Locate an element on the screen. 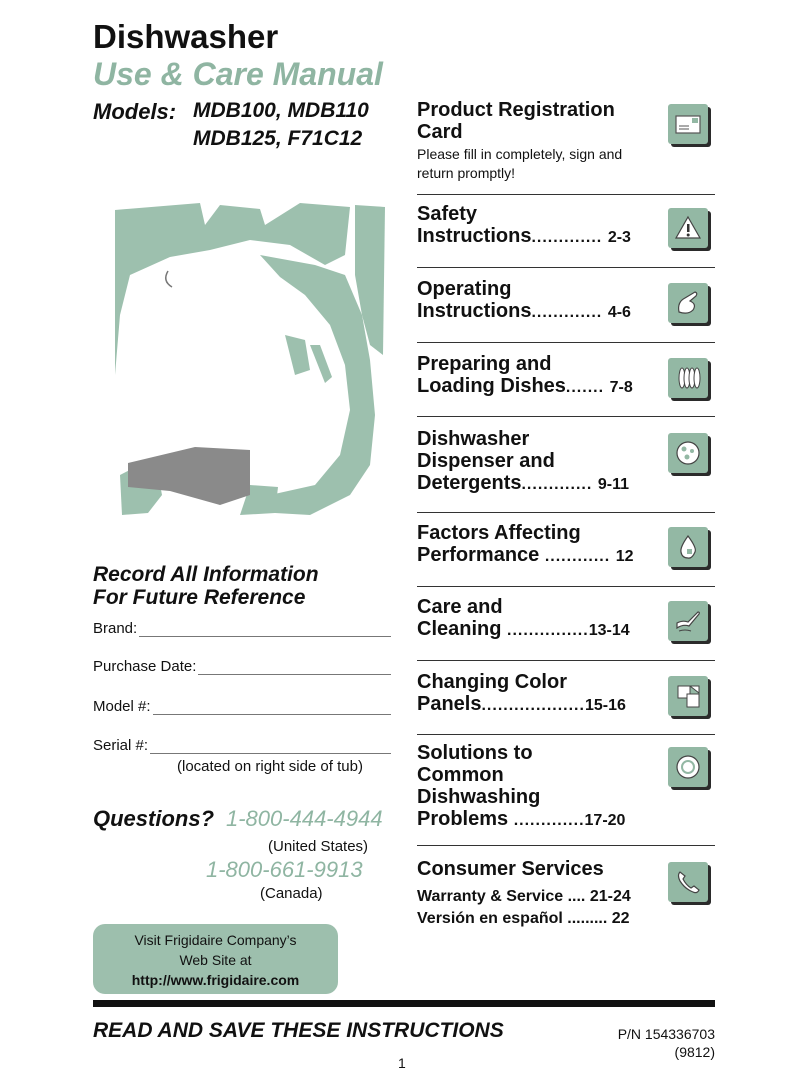 The height and width of the screenshot is (1092, 808). purchase-date-field: Purchase Date: is located at coordinates (242, 666).